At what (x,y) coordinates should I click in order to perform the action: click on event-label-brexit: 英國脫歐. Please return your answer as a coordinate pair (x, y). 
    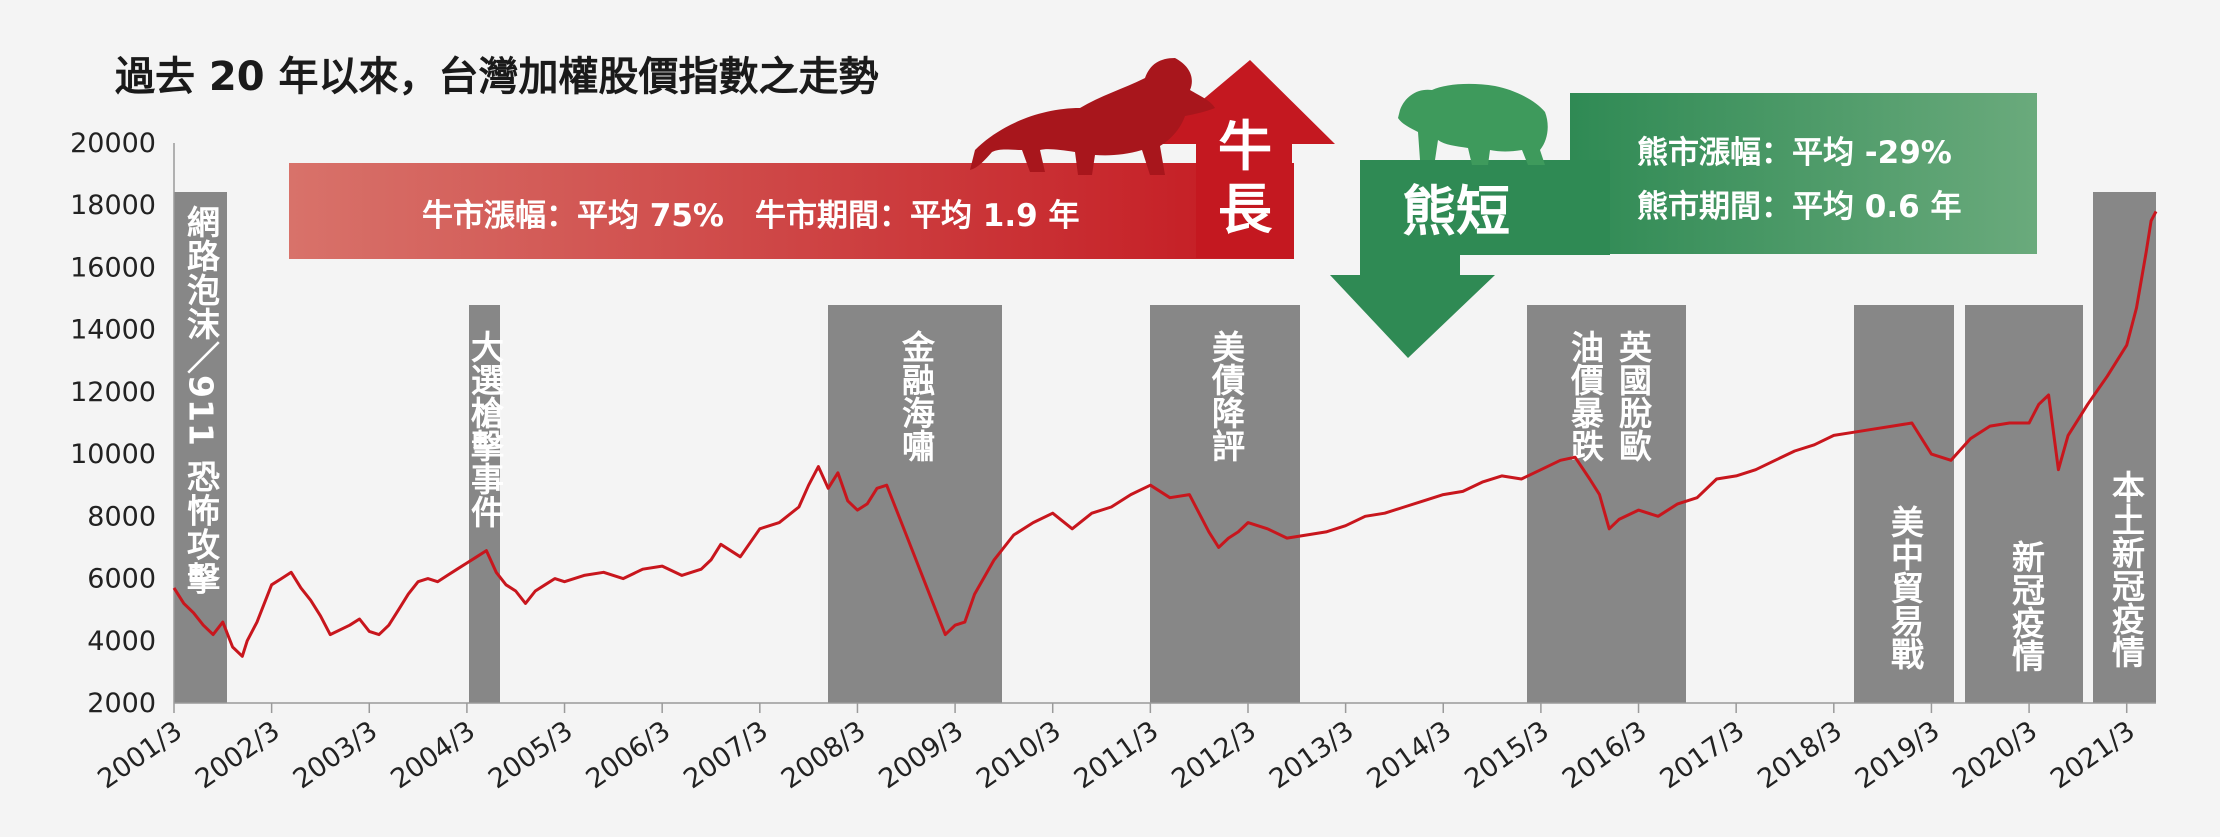
    Looking at the image, I should click on (1633, 396).